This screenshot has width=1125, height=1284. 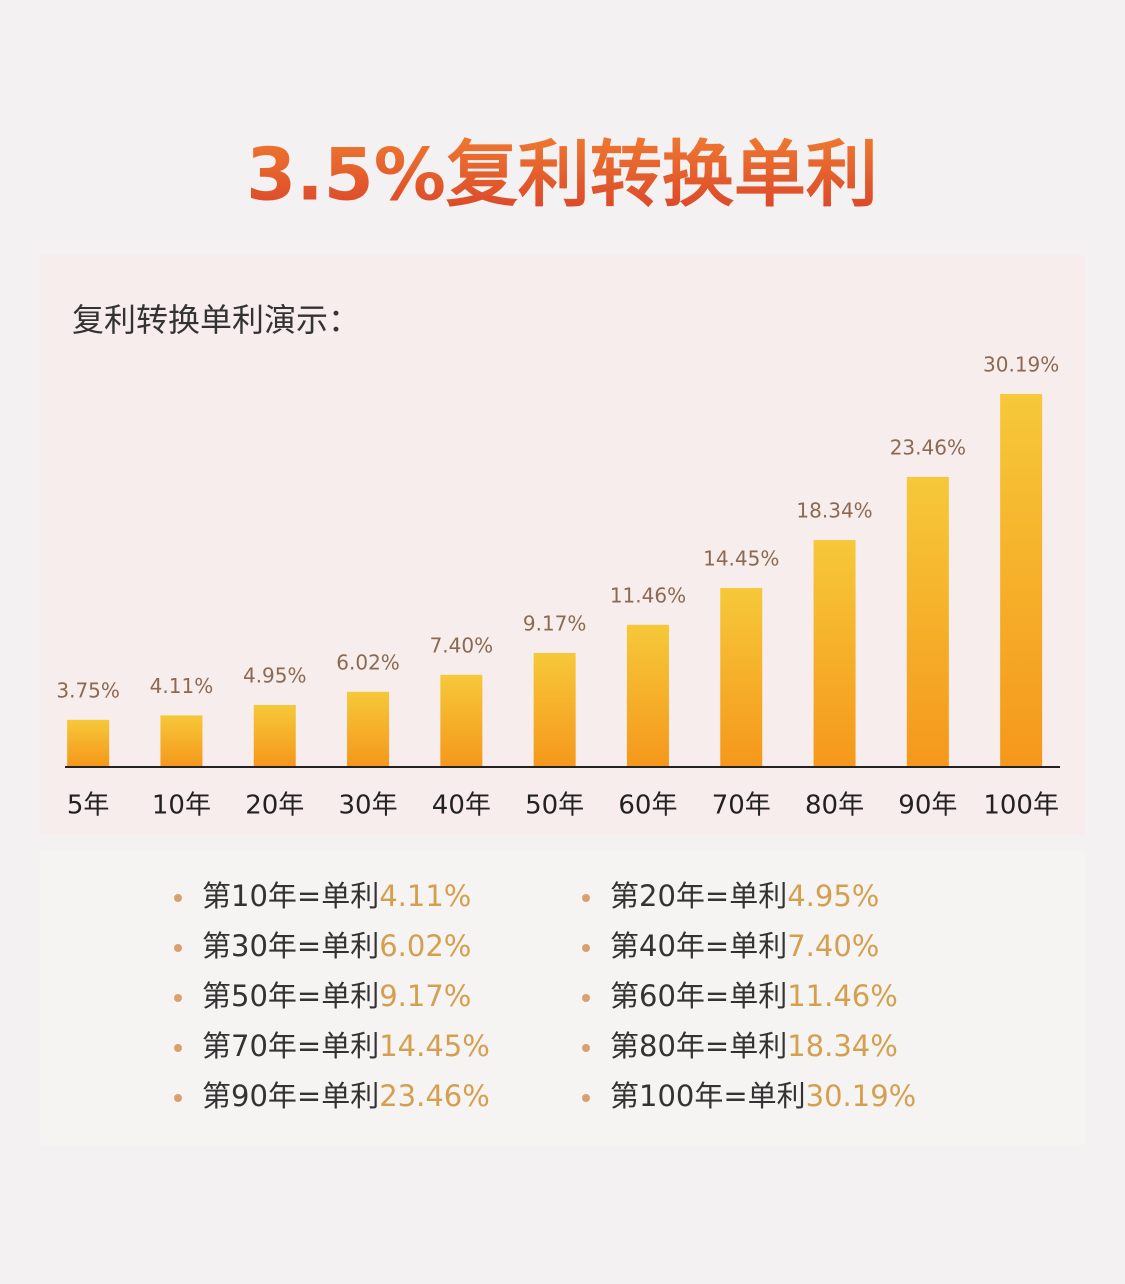 I want to click on note: 第90年=单利23.46%, so click(x=346, y=1096).